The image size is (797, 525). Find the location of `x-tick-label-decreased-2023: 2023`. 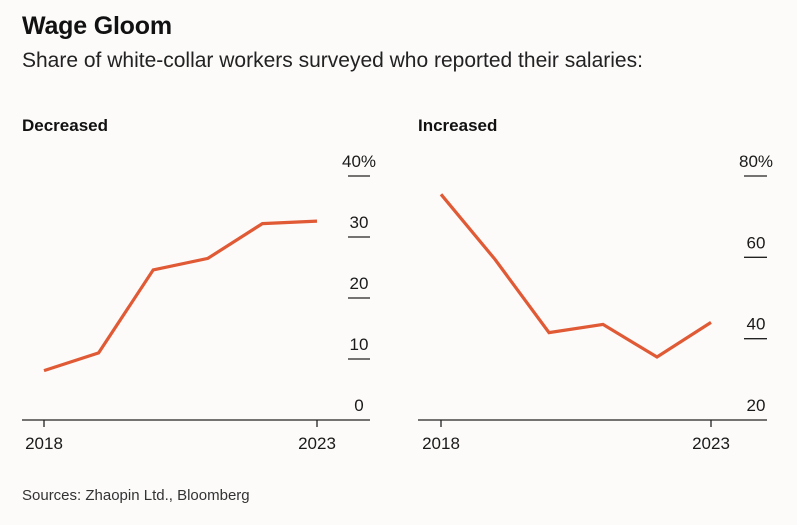

x-tick-label-decreased-2023: 2023 is located at coordinates (317, 443).